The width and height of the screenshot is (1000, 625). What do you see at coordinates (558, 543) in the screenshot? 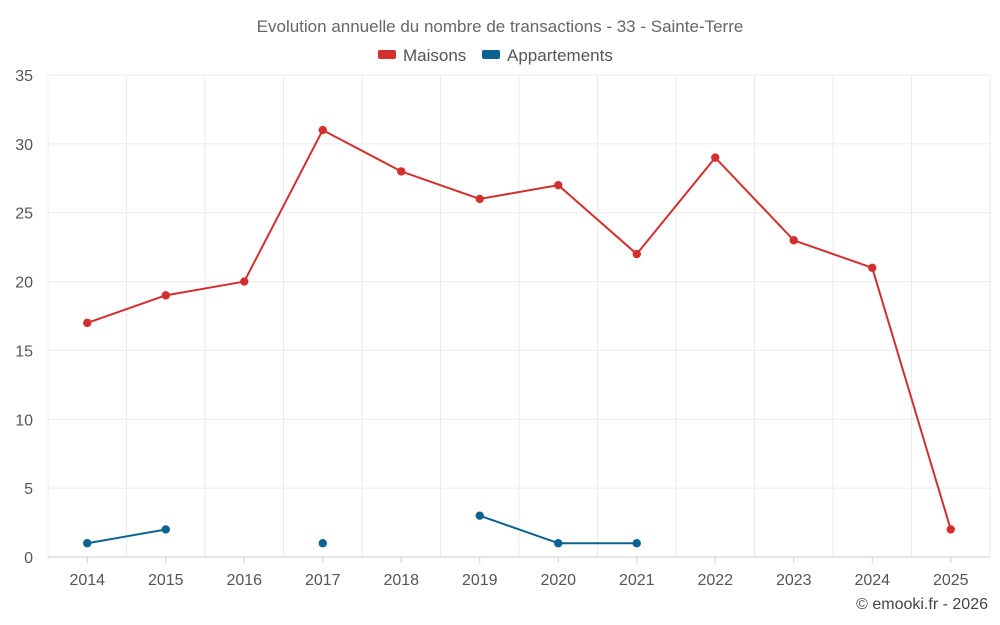
I see `data-point-appartements-2020` at bounding box center [558, 543].